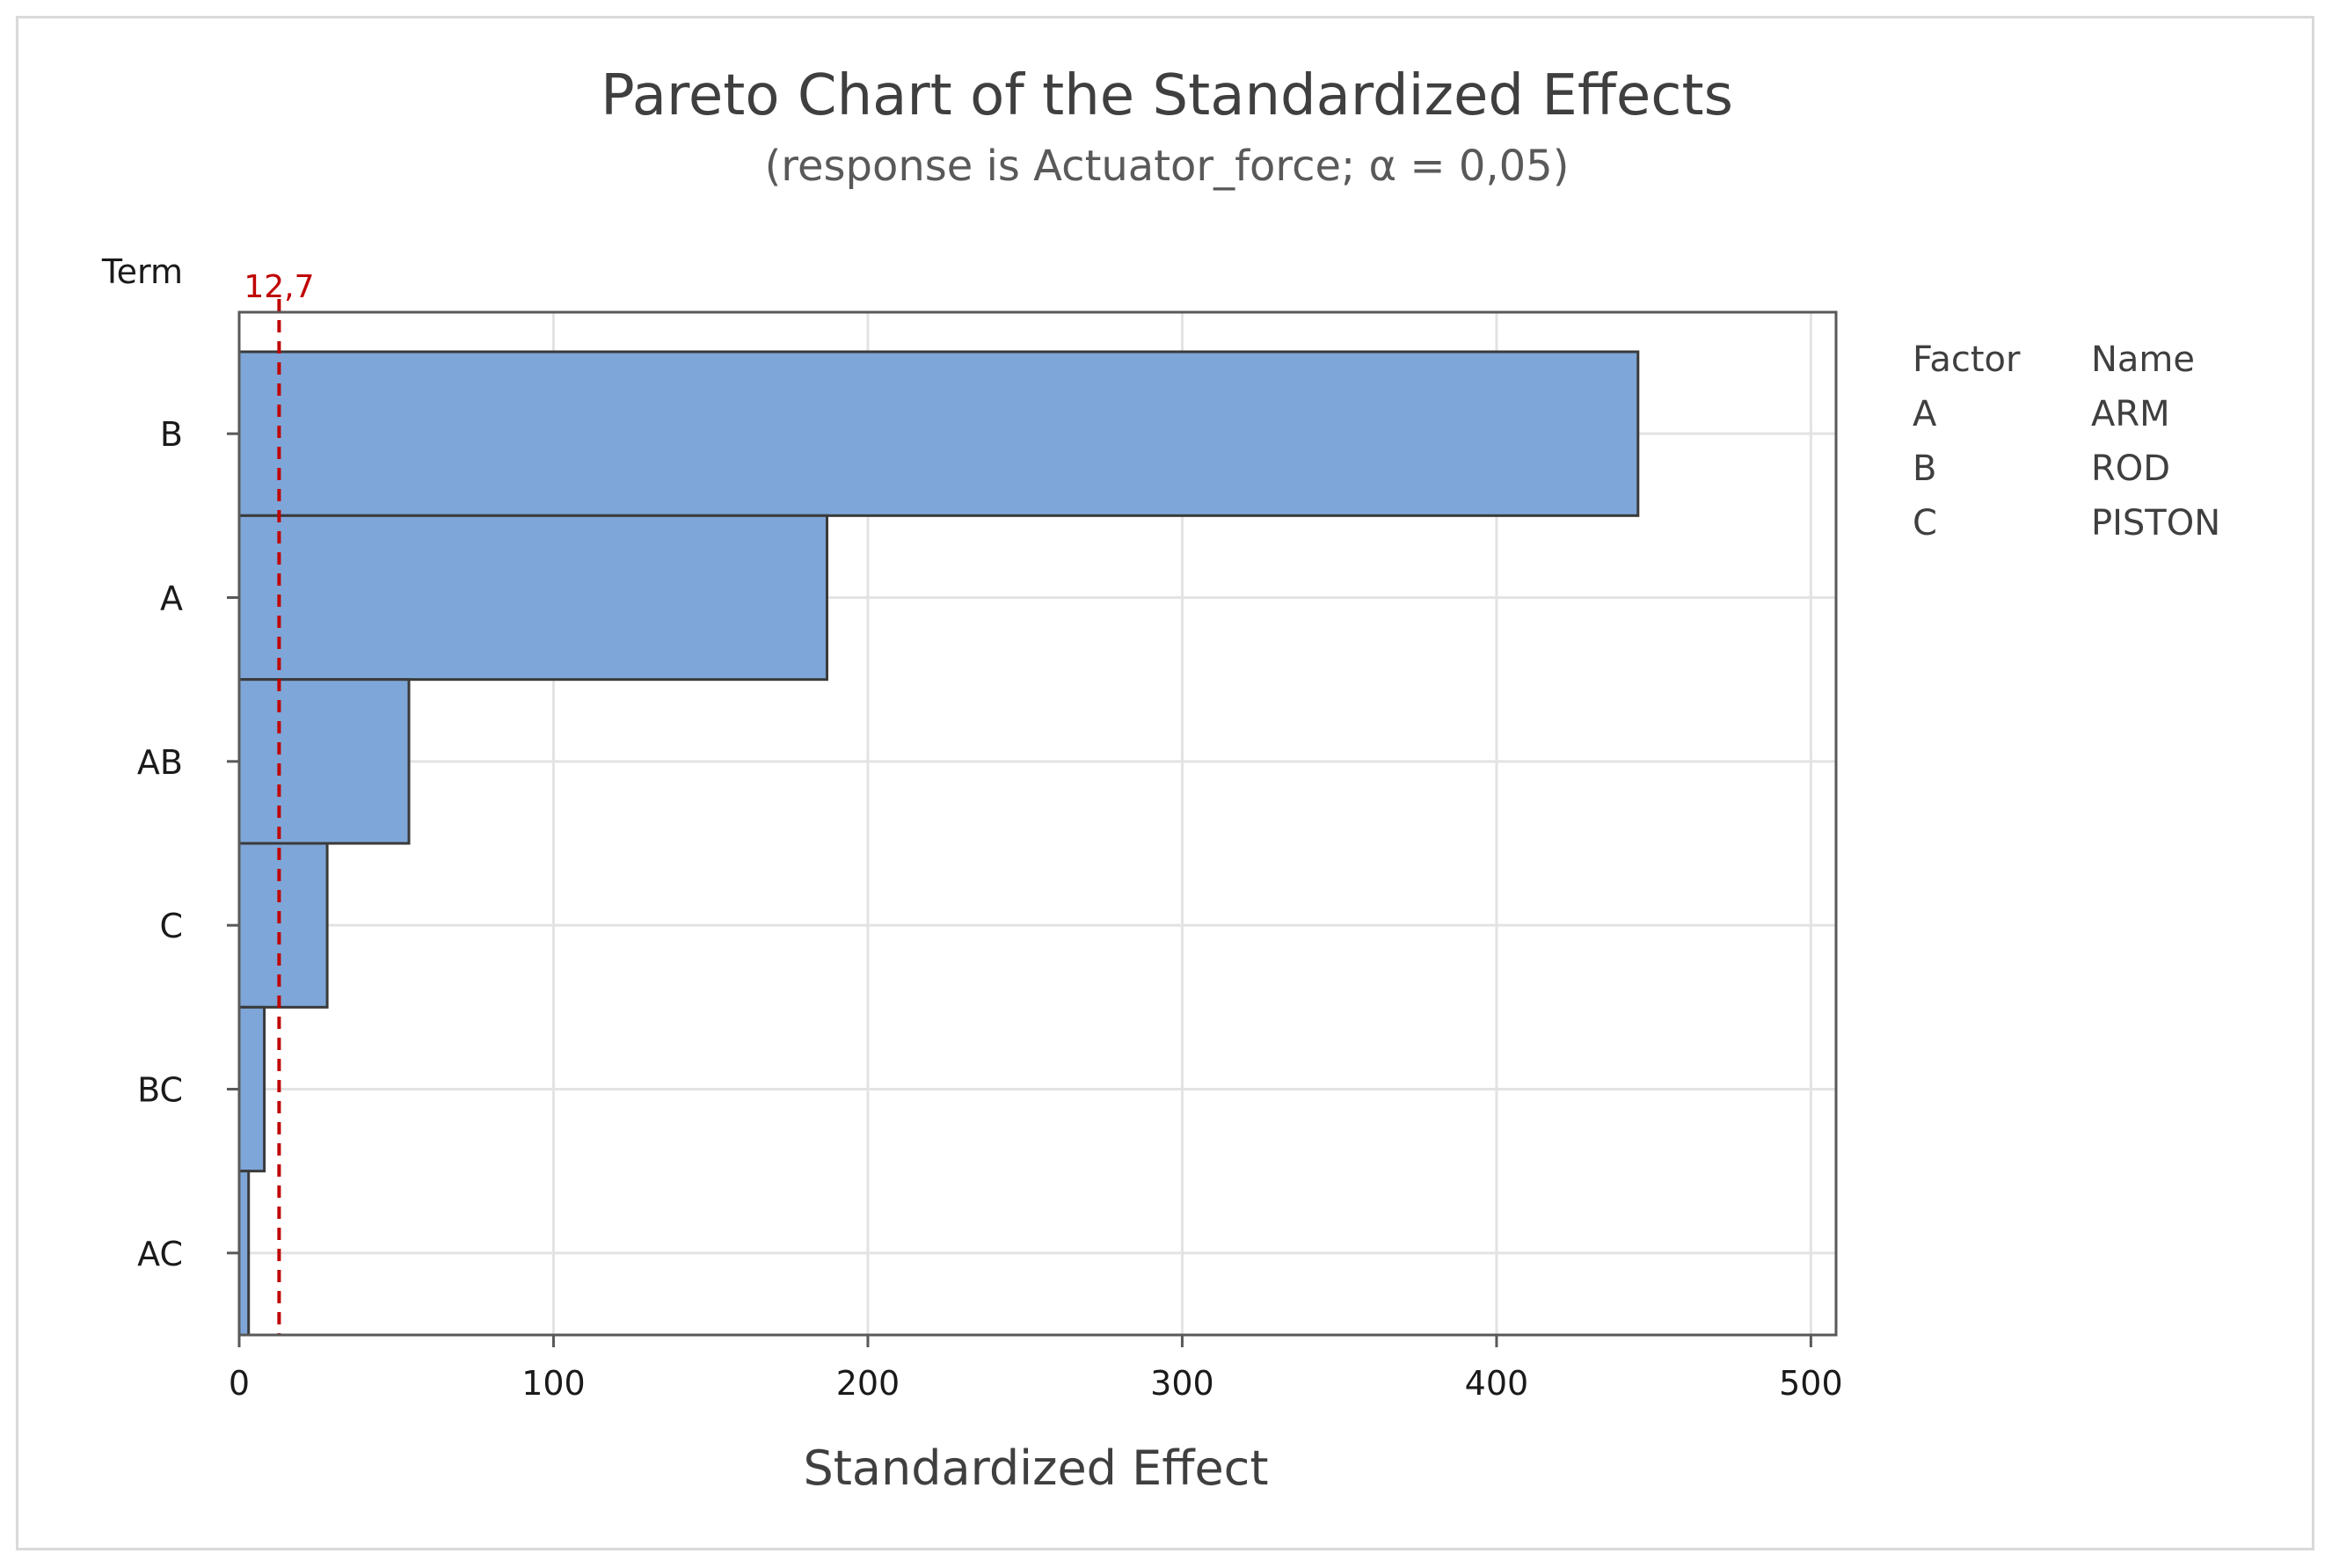 The width and height of the screenshot is (2332, 1568). What do you see at coordinates (251, 1089) in the screenshot?
I see `bar-bc` at bounding box center [251, 1089].